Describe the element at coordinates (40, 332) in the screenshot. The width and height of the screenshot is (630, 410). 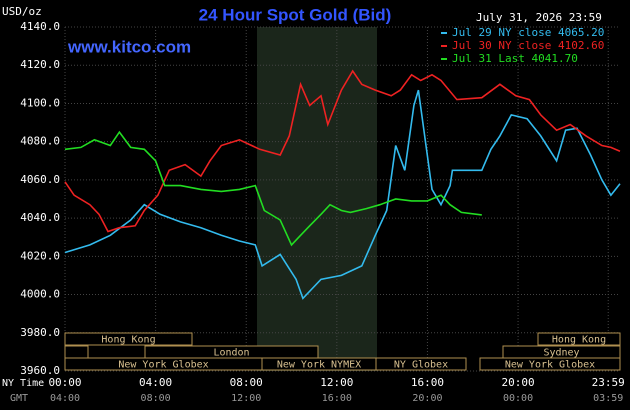
I see `y-tick-label: 3980.0` at that location.